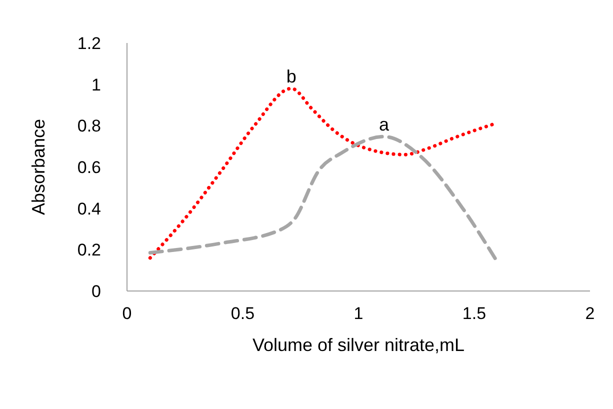  I want to click on x-tick-label: 0, so click(127, 314).